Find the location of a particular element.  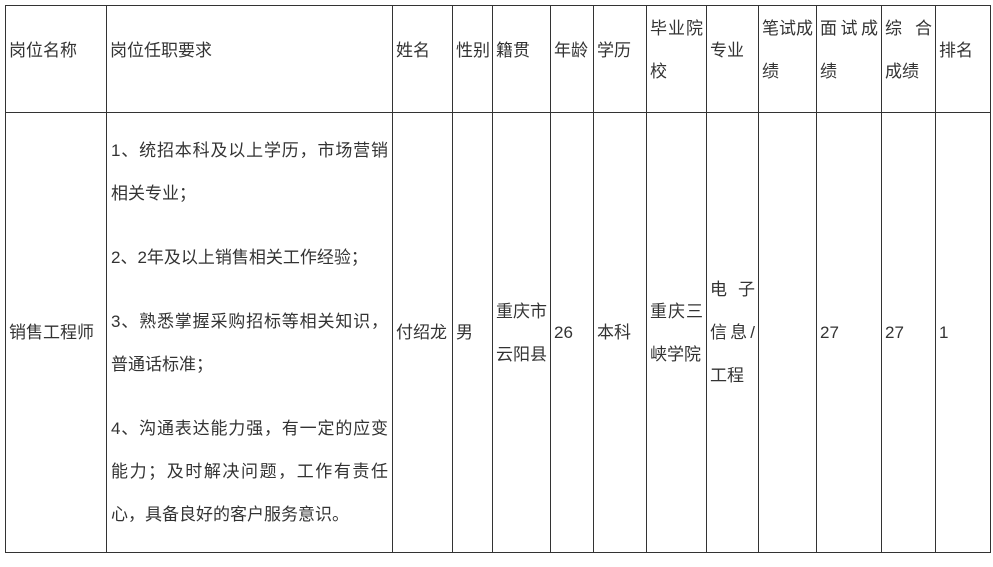

col-header-age: 年龄 is located at coordinates (572, 59).